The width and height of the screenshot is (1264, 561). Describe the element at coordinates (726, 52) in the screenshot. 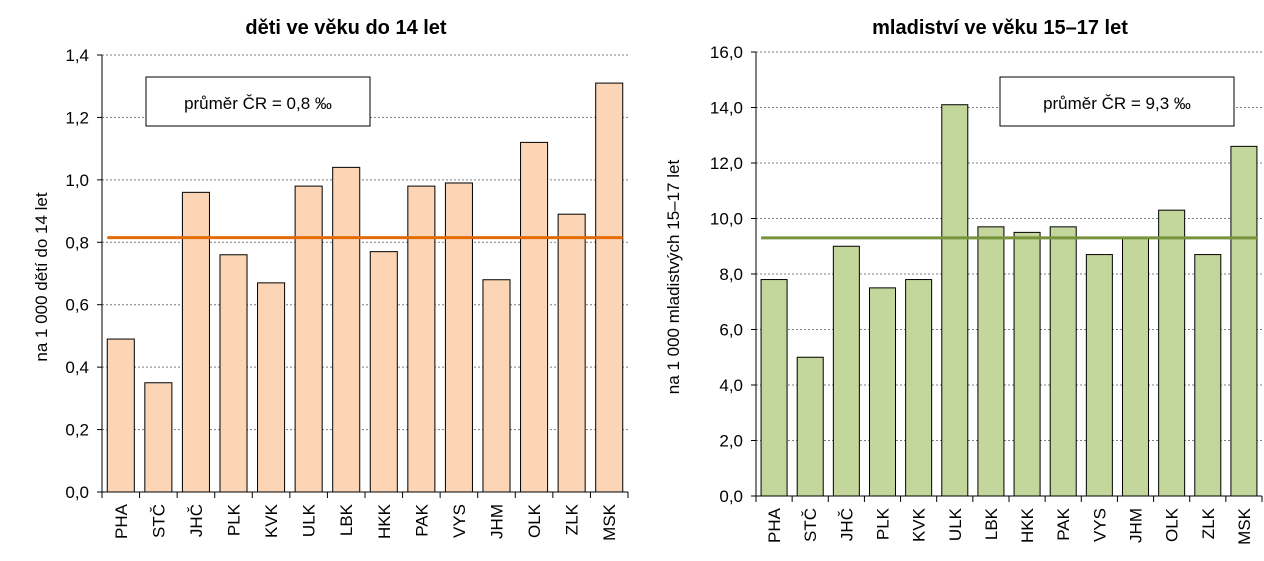

I see `y-tick-label: 16,0` at that location.